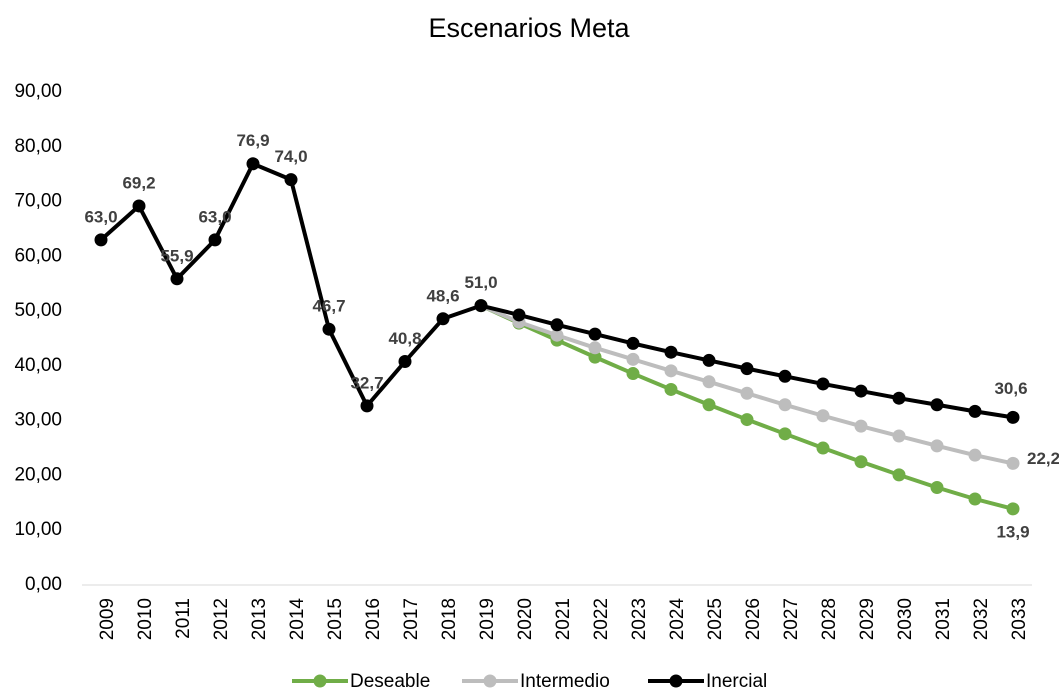 This screenshot has width=1059, height=693. Describe the element at coordinates (38, 91) in the screenshot. I see `y-tick-label: 90,00` at that location.